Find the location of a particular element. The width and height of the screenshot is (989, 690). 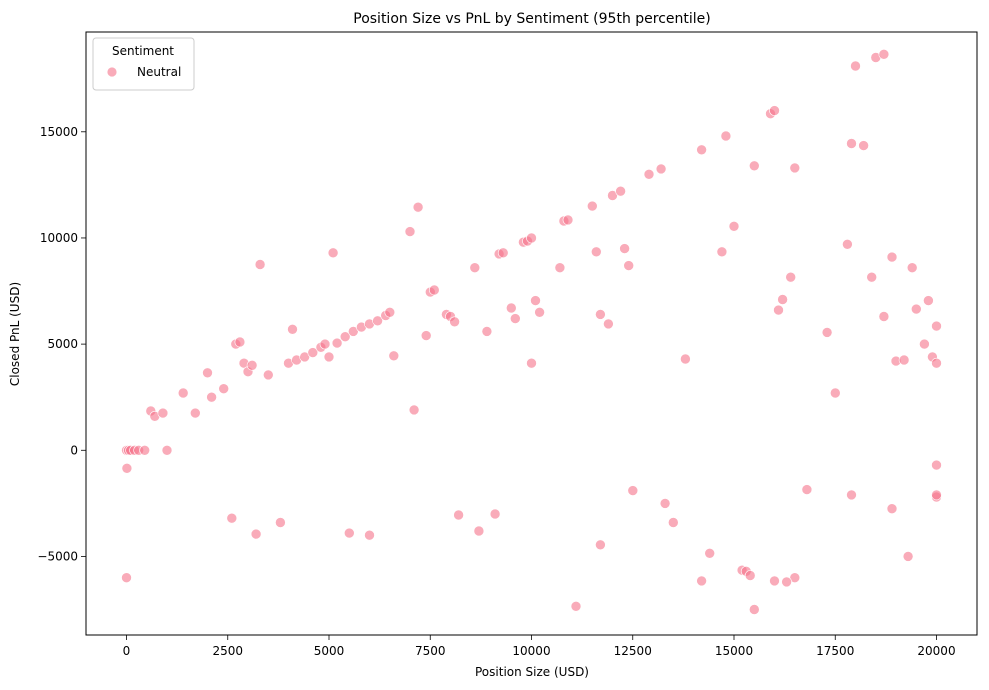

y-tick-label-0: −5000 is located at coordinates (57, 556).